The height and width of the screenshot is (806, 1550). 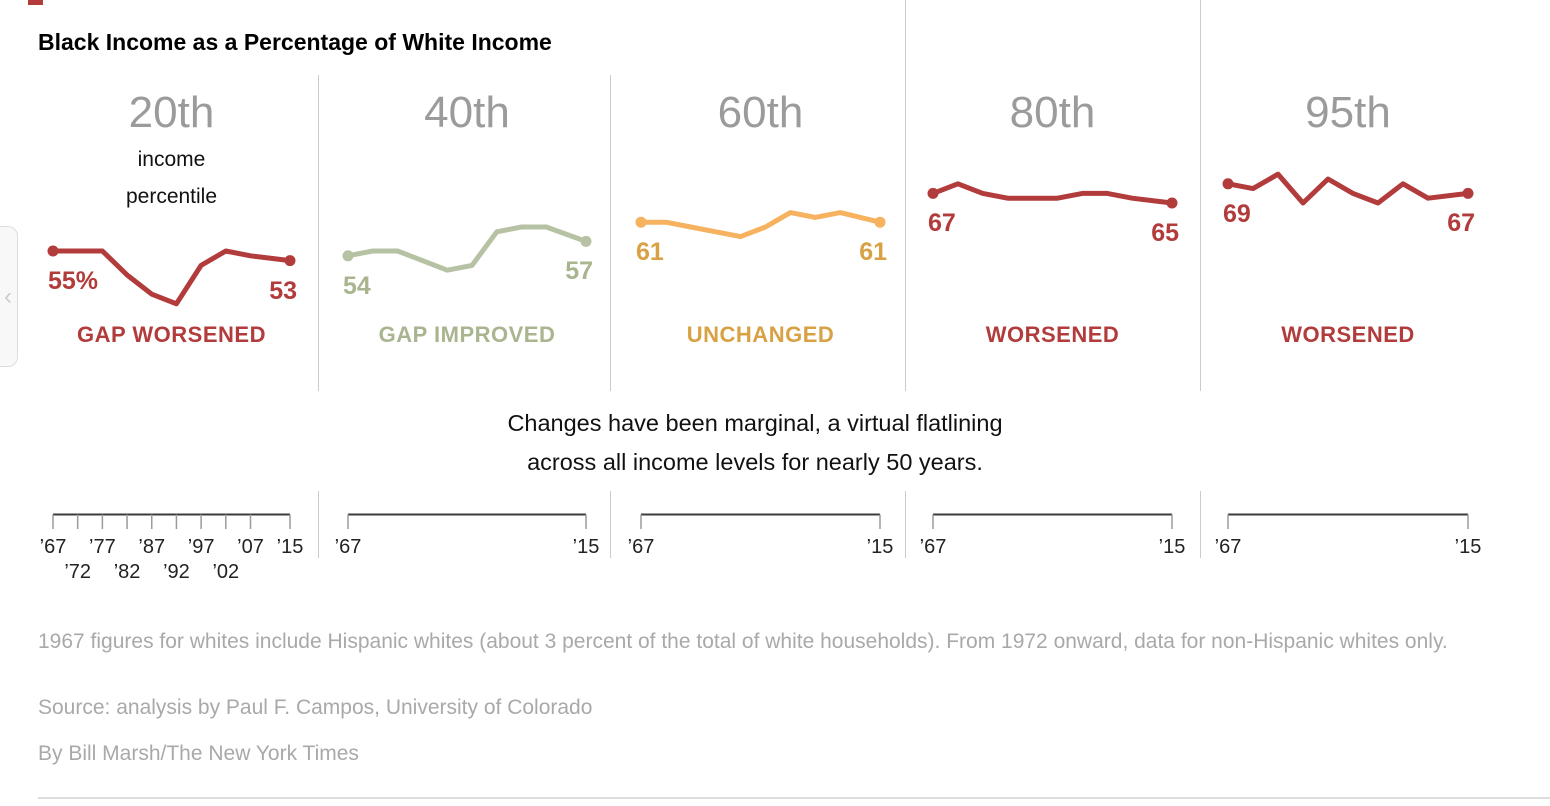 What do you see at coordinates (102, 547) in the screenshot?
I see `axis-year-label: ’77` at bounding box center [102, 547].